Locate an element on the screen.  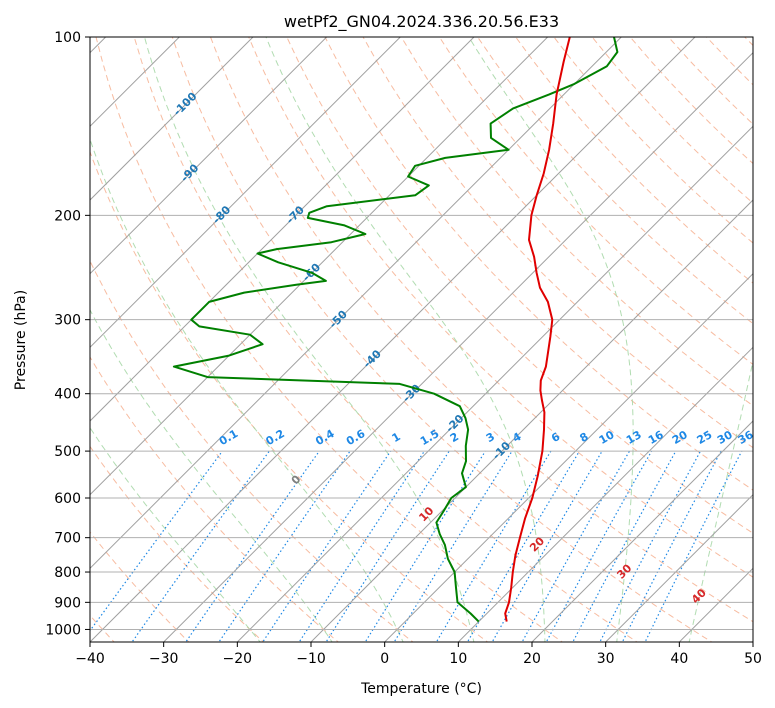
mixing-ratio-label: 25 is located at coordinates (705, 437).